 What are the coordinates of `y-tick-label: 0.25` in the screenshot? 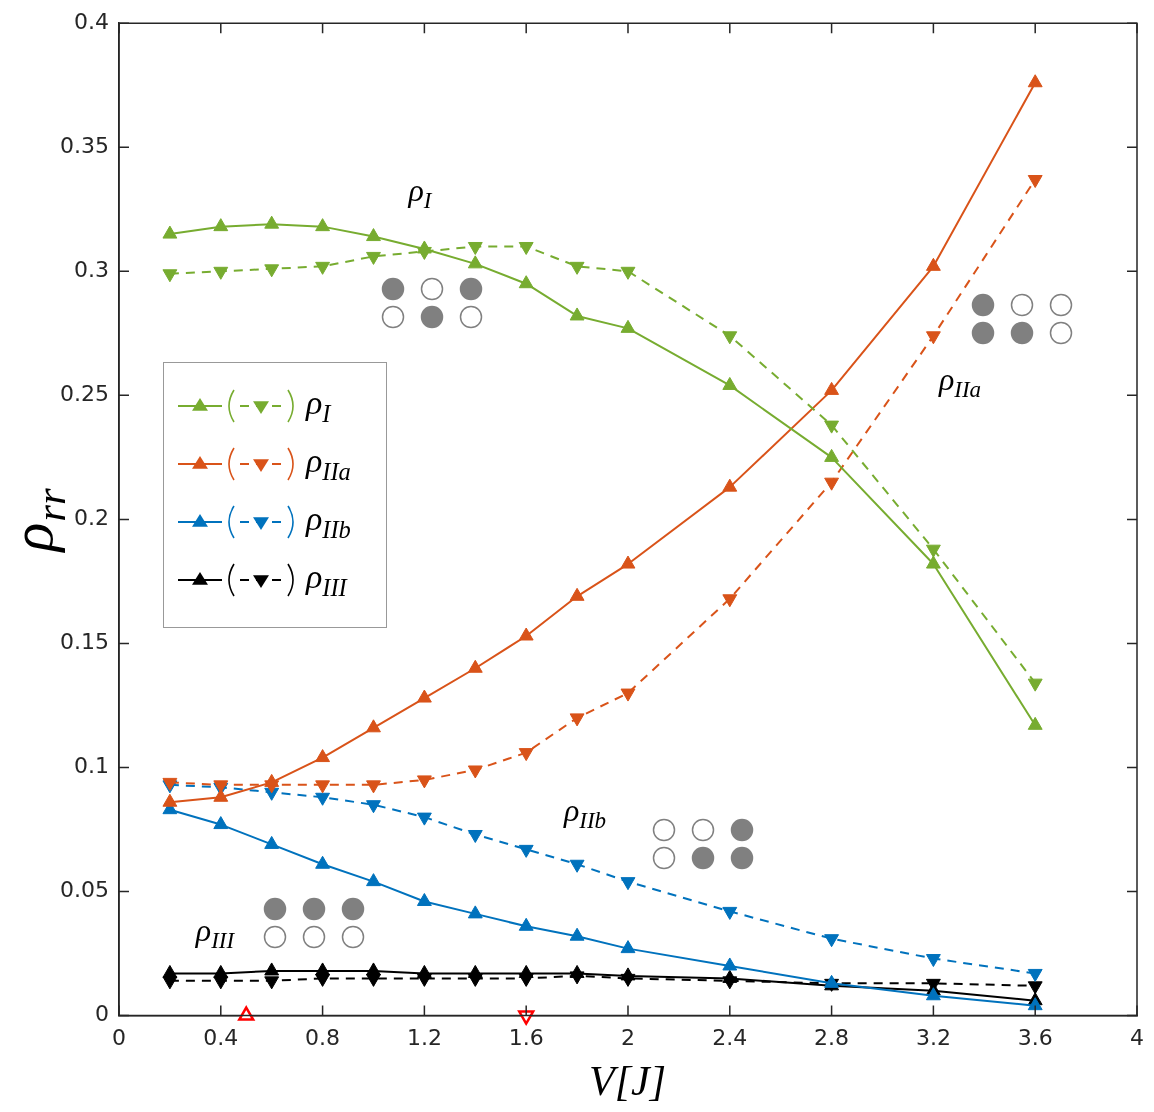 It's located at (84, 394).